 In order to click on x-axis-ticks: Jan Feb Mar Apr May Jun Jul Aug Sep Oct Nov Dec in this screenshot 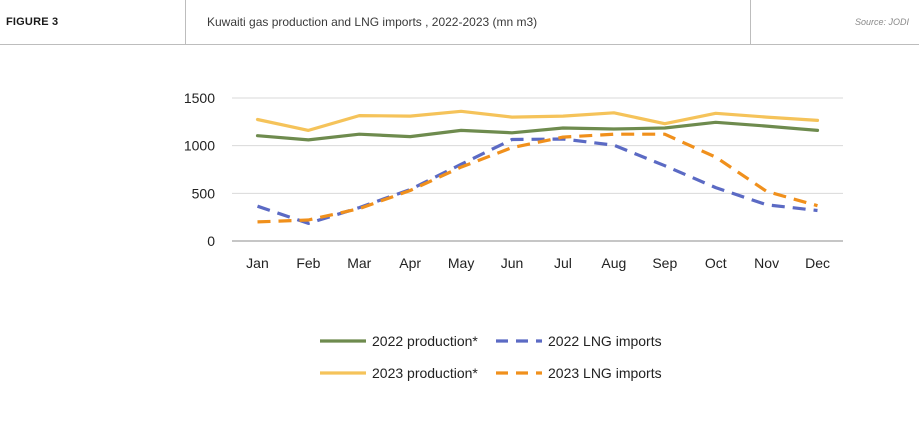, I will do `click(538, 263)`.